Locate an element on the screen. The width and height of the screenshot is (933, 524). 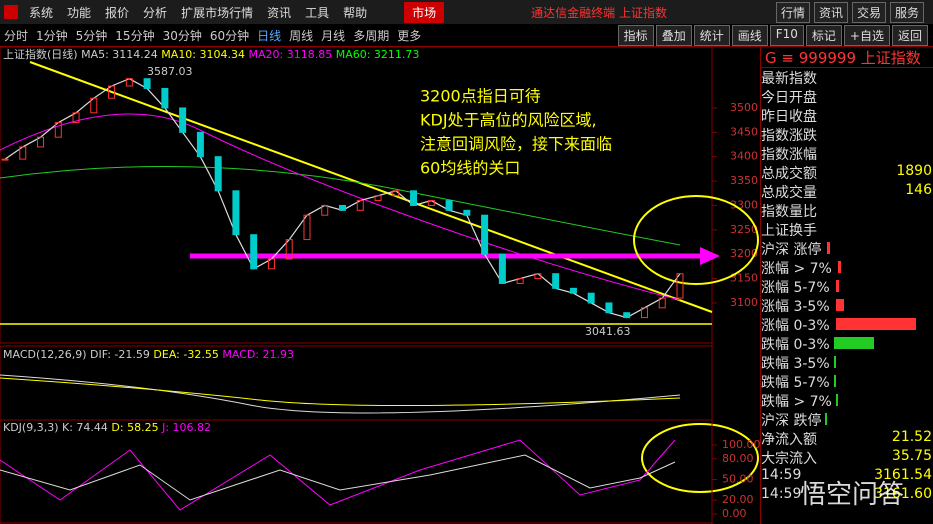
kdj-label: J: 106.82 is located at coordinates (186, 427).